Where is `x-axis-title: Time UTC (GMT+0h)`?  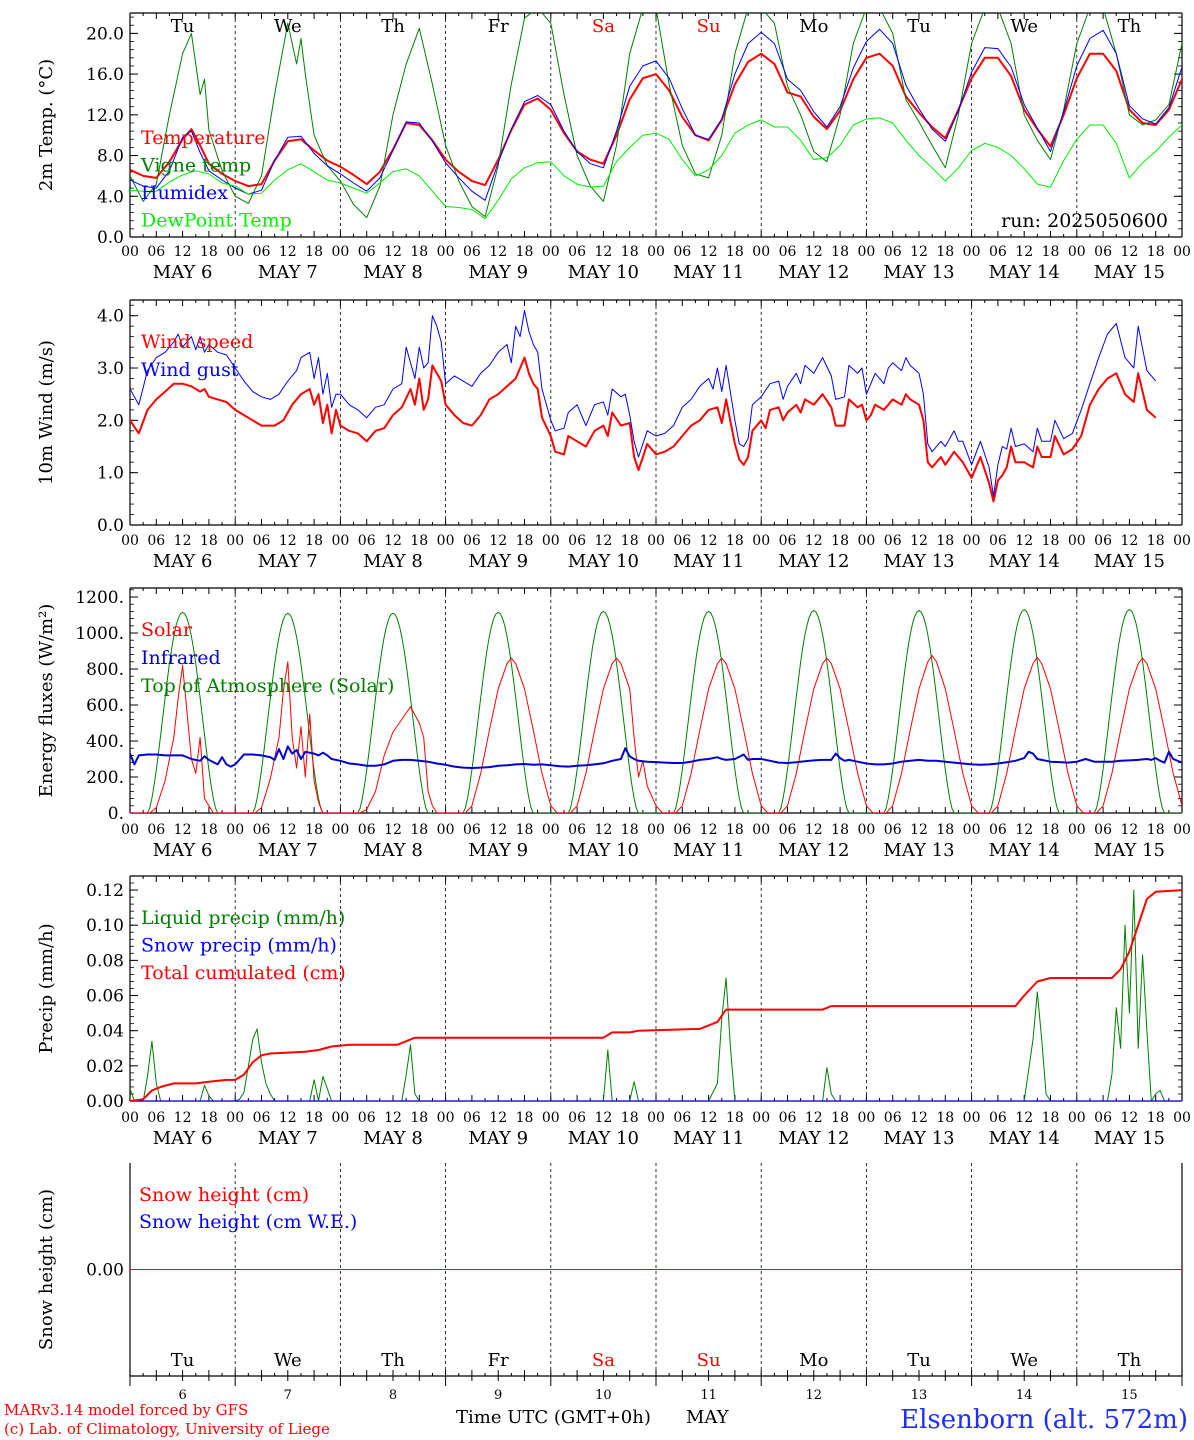
x-axis-title: Time UTC (GMT+0h) is located at coordinates (553, 1417).